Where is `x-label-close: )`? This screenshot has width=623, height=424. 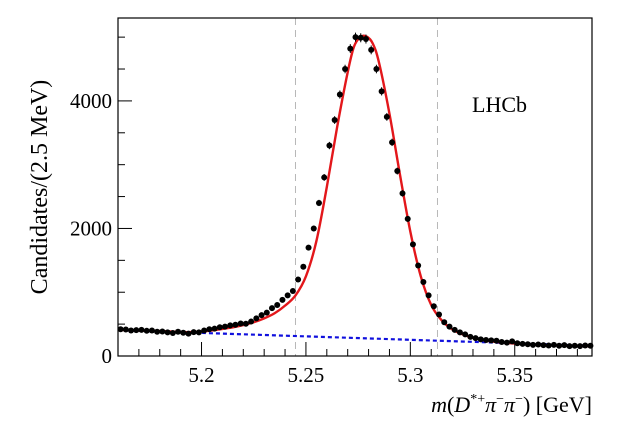
x-label-close: ) is located at coordinates (526, 404).